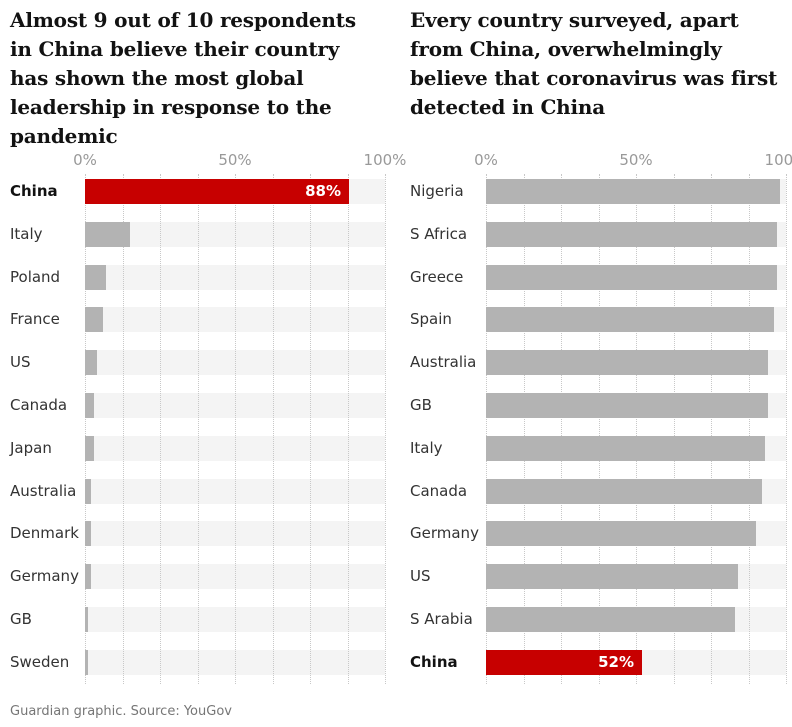 The width and height of the screenshot is (792, 727). What do you see at coordinates (439, 490) in the screenshot?
I see `right-category-label: Canada` at bounding box center [439, 490].